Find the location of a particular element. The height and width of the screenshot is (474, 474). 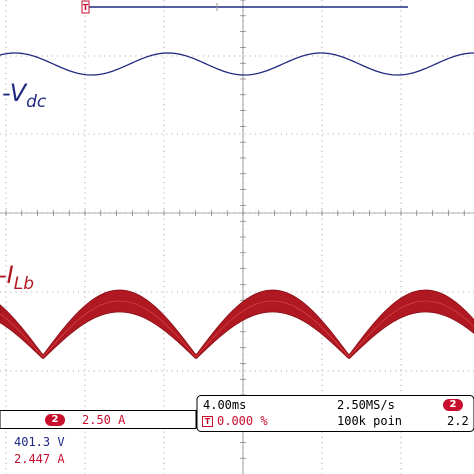

trigger-position-marker-icon: T is located at coordinates (85, 7).